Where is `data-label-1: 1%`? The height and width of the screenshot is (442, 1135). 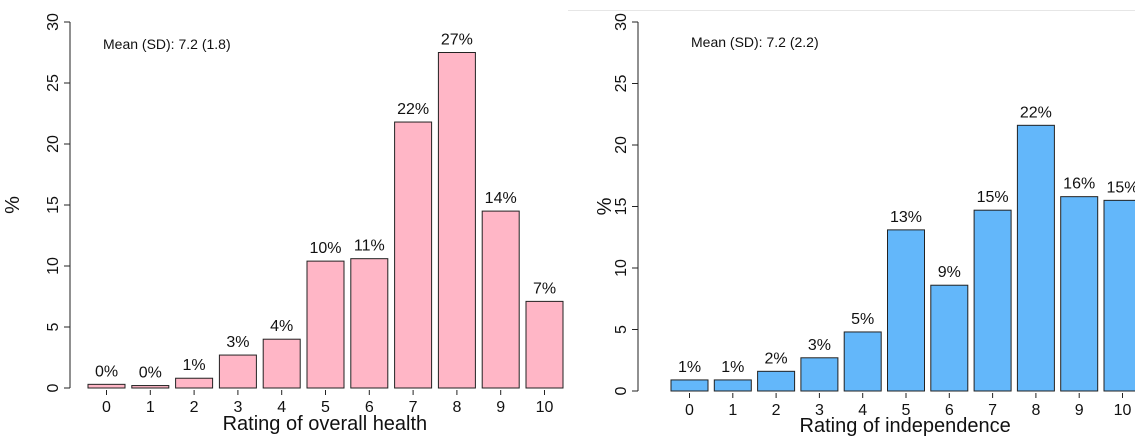 data-label-1: 1% is located at coordinates (732, 367).